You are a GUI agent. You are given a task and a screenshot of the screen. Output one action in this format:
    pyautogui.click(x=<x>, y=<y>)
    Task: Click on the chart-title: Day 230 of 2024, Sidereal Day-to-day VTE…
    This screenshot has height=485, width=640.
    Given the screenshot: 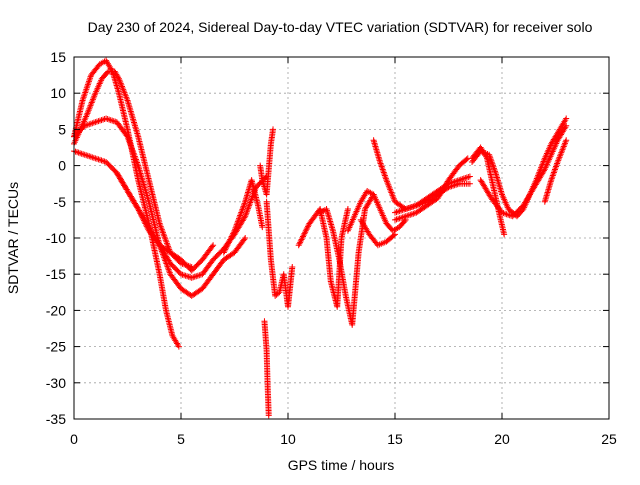 What is the action you would take?
    pyautogui.click(x=340, y=27)
    